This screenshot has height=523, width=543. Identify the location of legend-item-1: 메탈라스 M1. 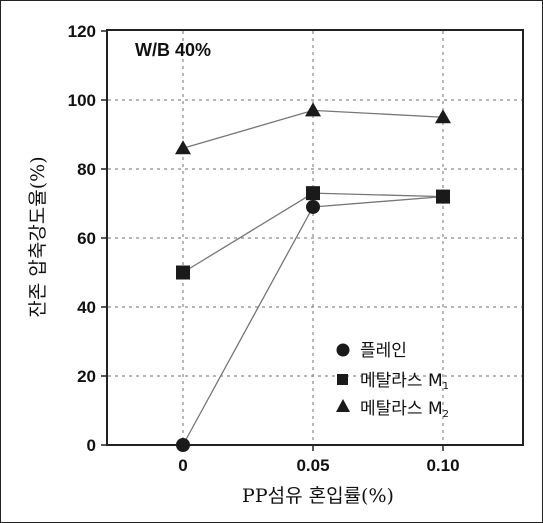
(393, 381).